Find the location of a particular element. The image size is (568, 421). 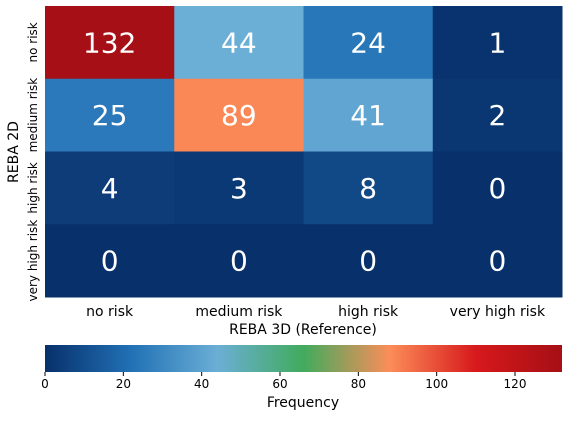

heatmap-cell-r0-c1 is located at coordinates (239, 43).